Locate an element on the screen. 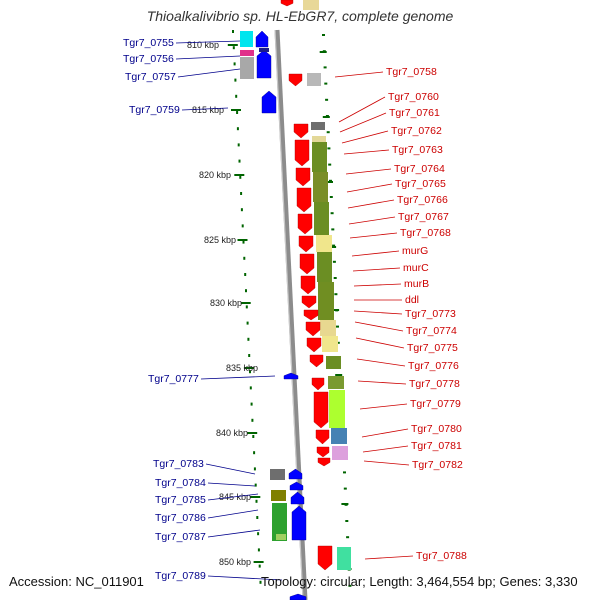 This screenshot has width=600, height=600. left-gene-label: Tgr7_0756 is located at coordinates (148, 59).